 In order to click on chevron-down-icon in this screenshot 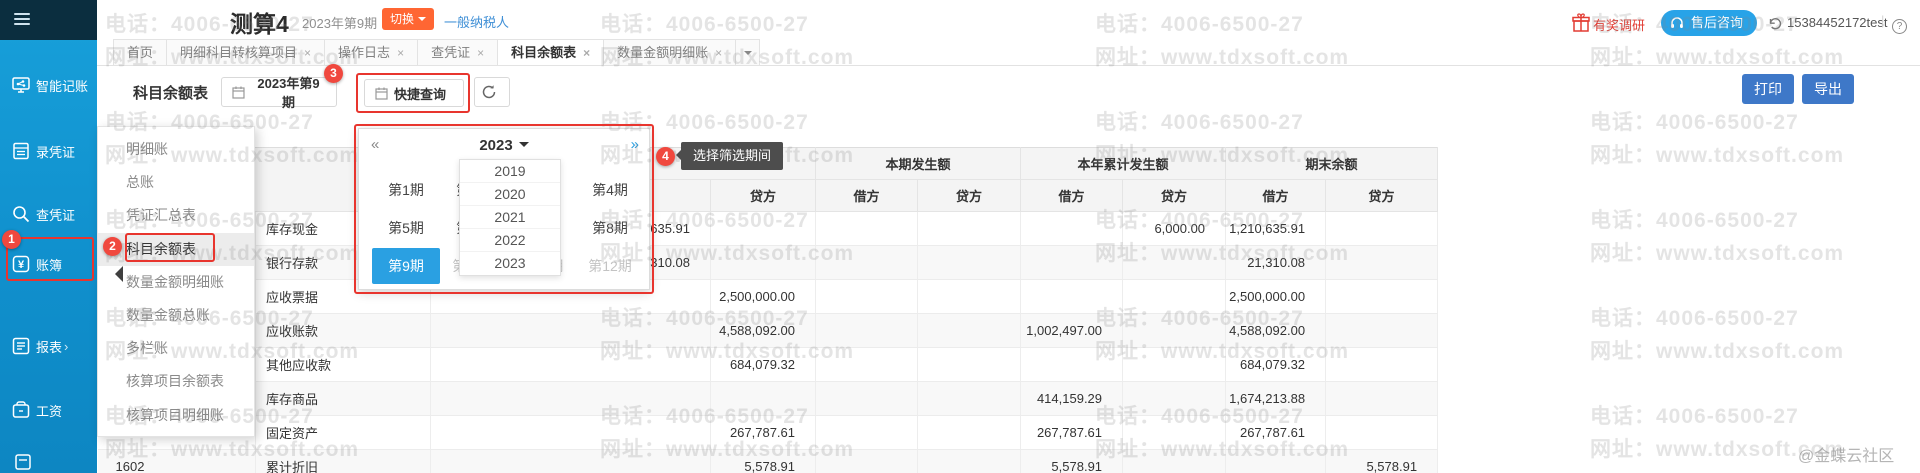, I will do `click(422, 21)`.